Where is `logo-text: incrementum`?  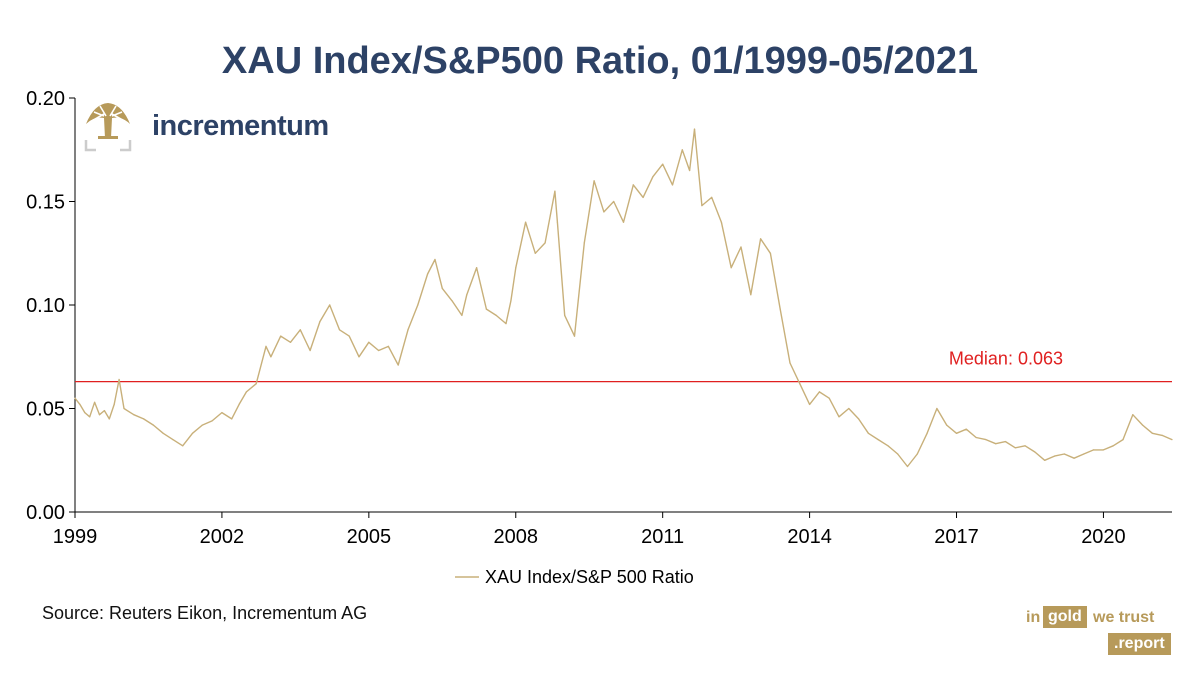 logo-text: incrementum is located at coordinates (240, 126).